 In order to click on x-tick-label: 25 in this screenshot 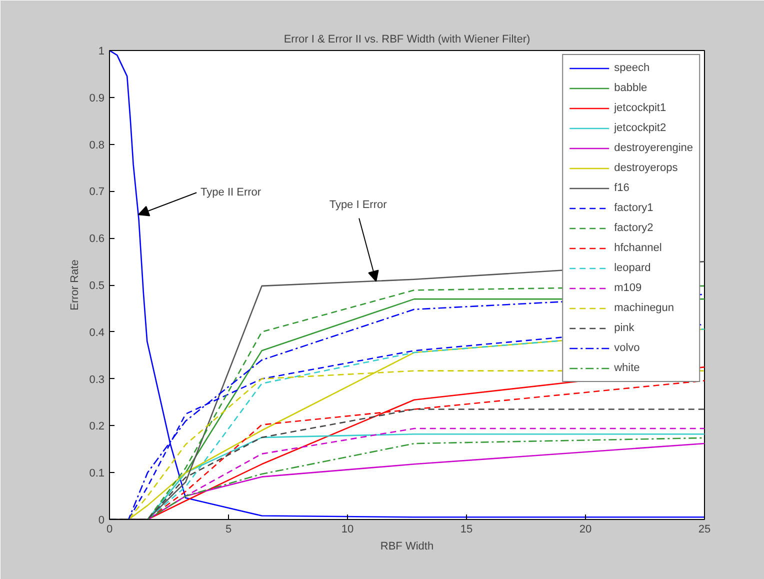, I will do `click(704, 530)`.